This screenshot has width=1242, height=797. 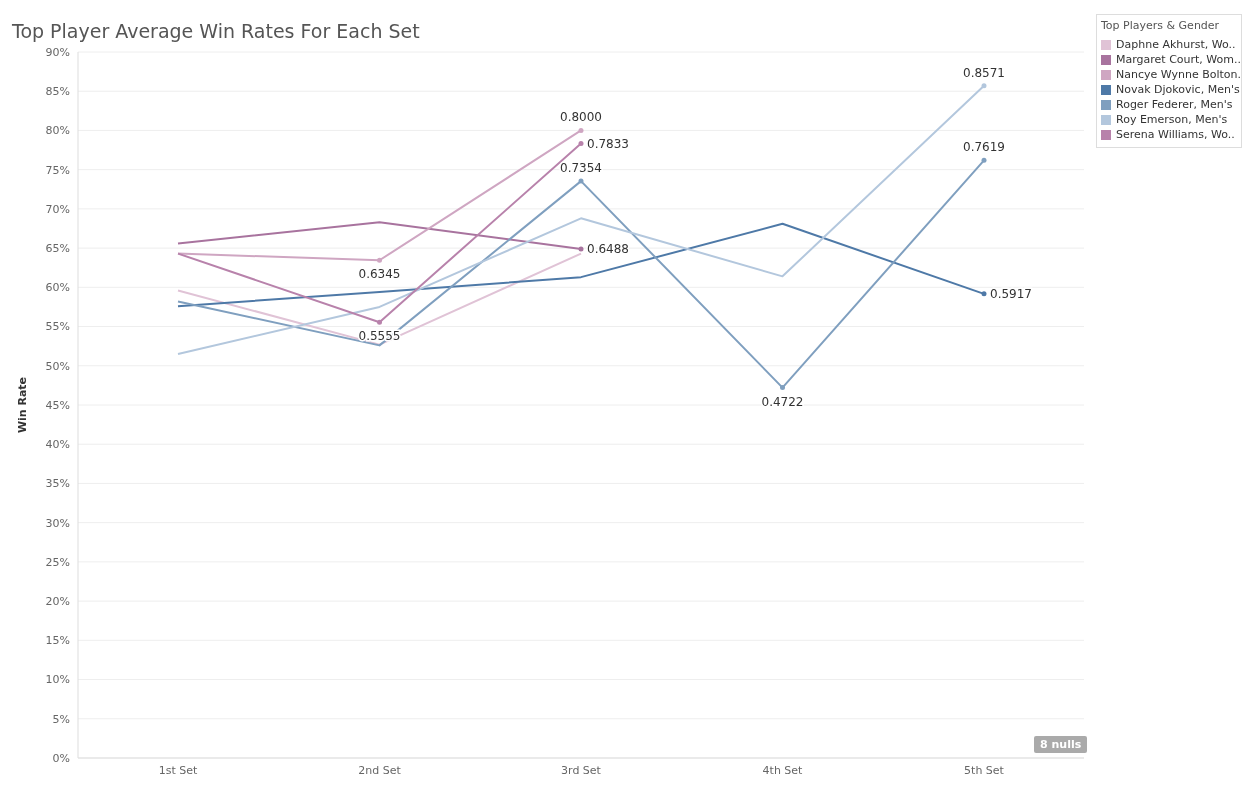 What do you see at coordinates (57, 366) in the screenshot?
I see `y-tick-label: 50%` at bounding box center [57, 366].